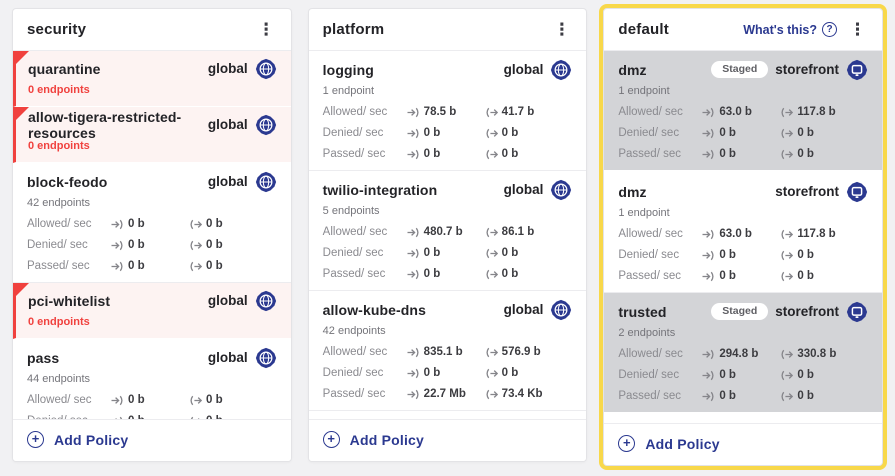 The height and width of the screenshot is (476, 895). Describe the element at coordinates (380, 189) in the screenshot. I see `policy-name: twilio-integration` at that location.